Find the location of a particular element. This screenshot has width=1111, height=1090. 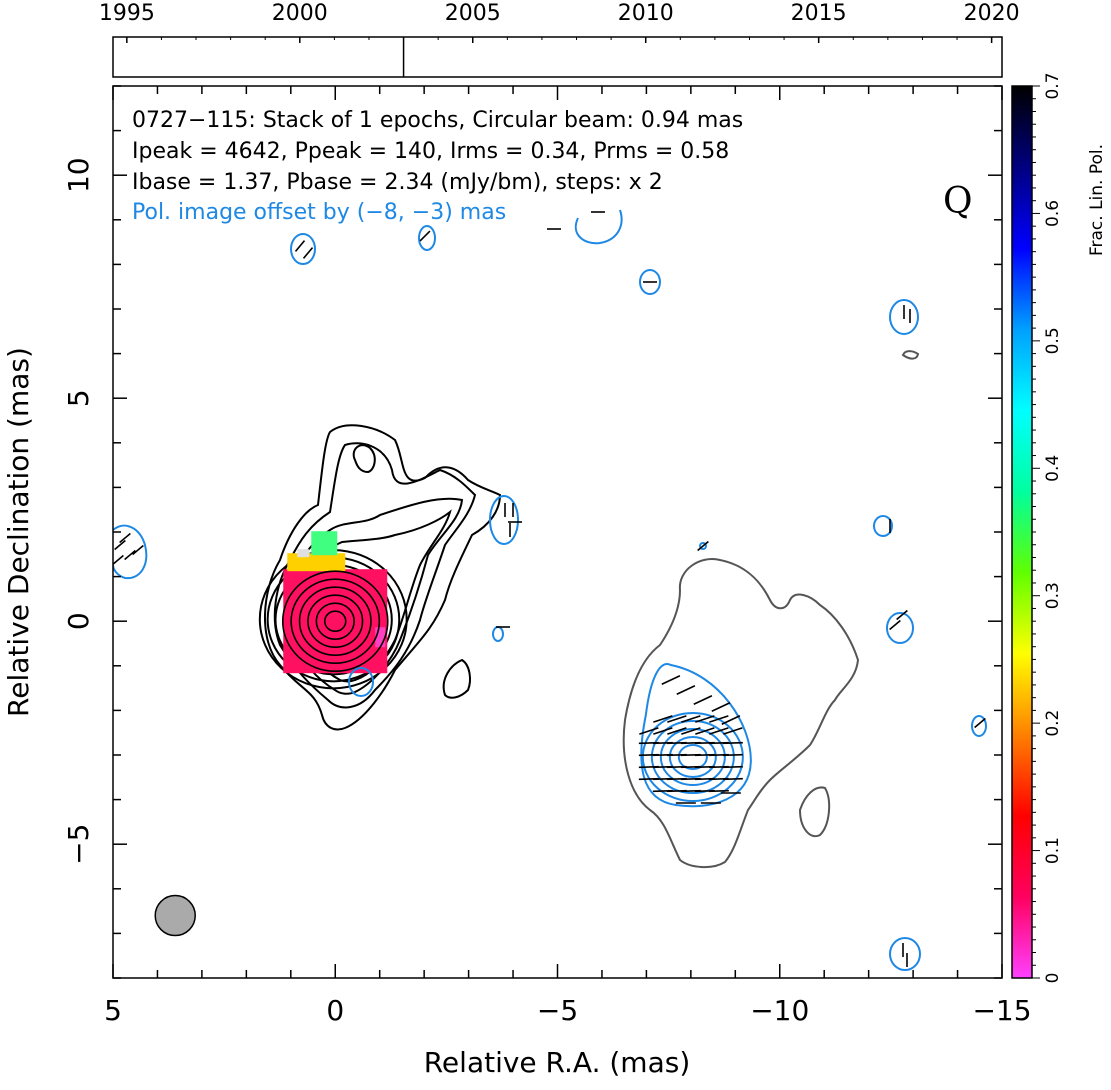

offset-contour-blob is located at coordinates (814, 812).